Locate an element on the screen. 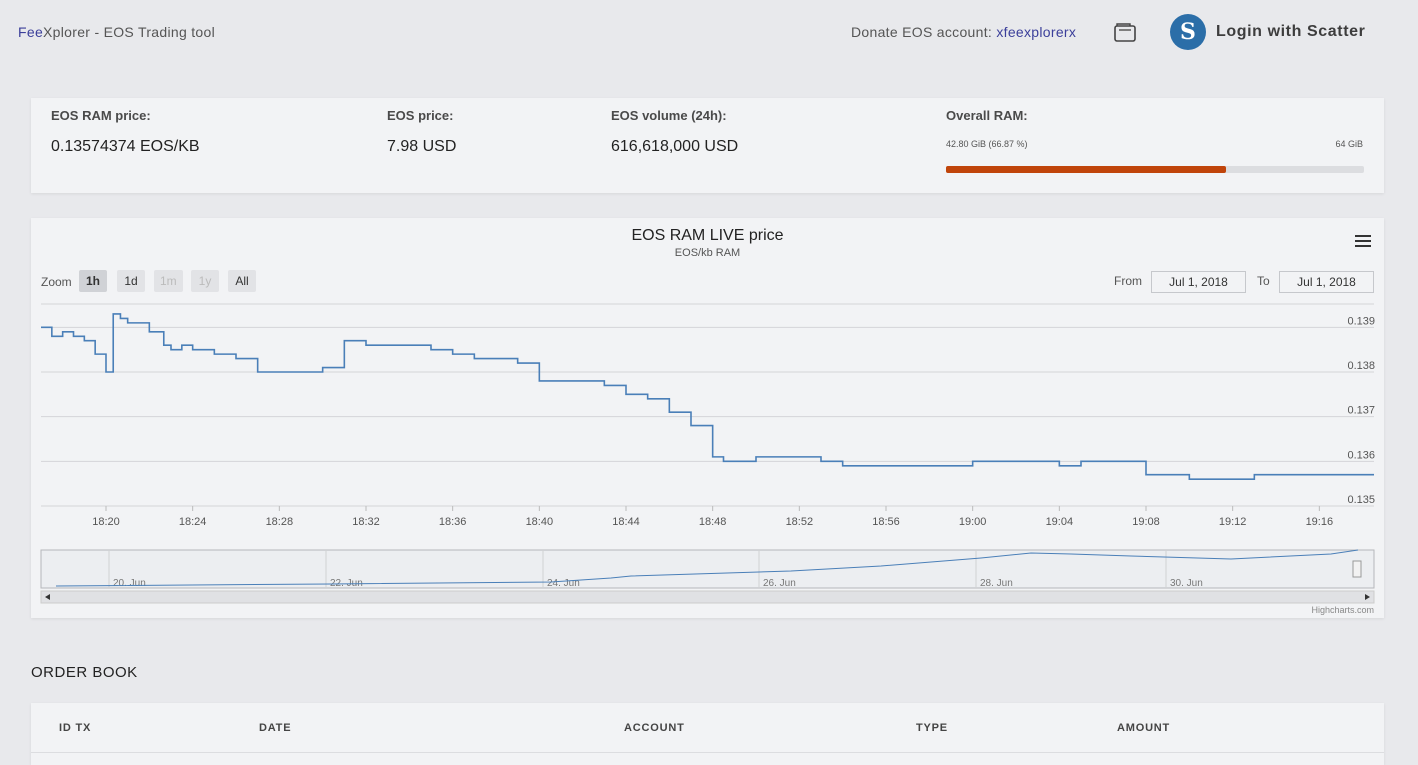 This screenshot has height=765, width=1418. y-tick-label: 0.139 is located at coordinates (1361, 321).